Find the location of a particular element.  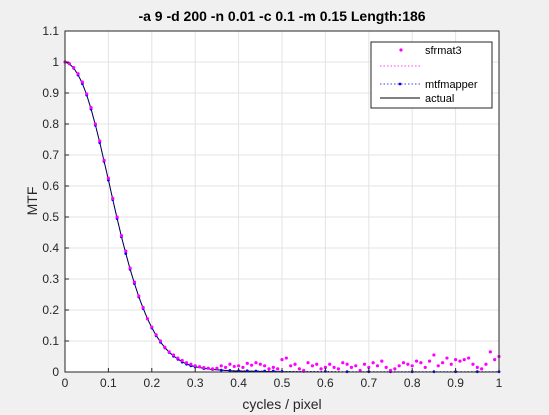

y-tick-label: 0.7 is located at coordinates (50, 155).